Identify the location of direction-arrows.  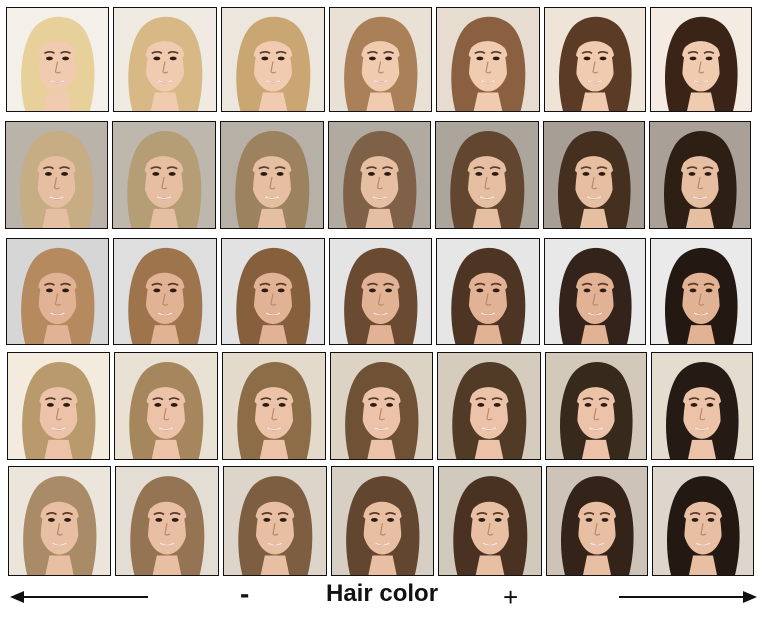
(383, 597).